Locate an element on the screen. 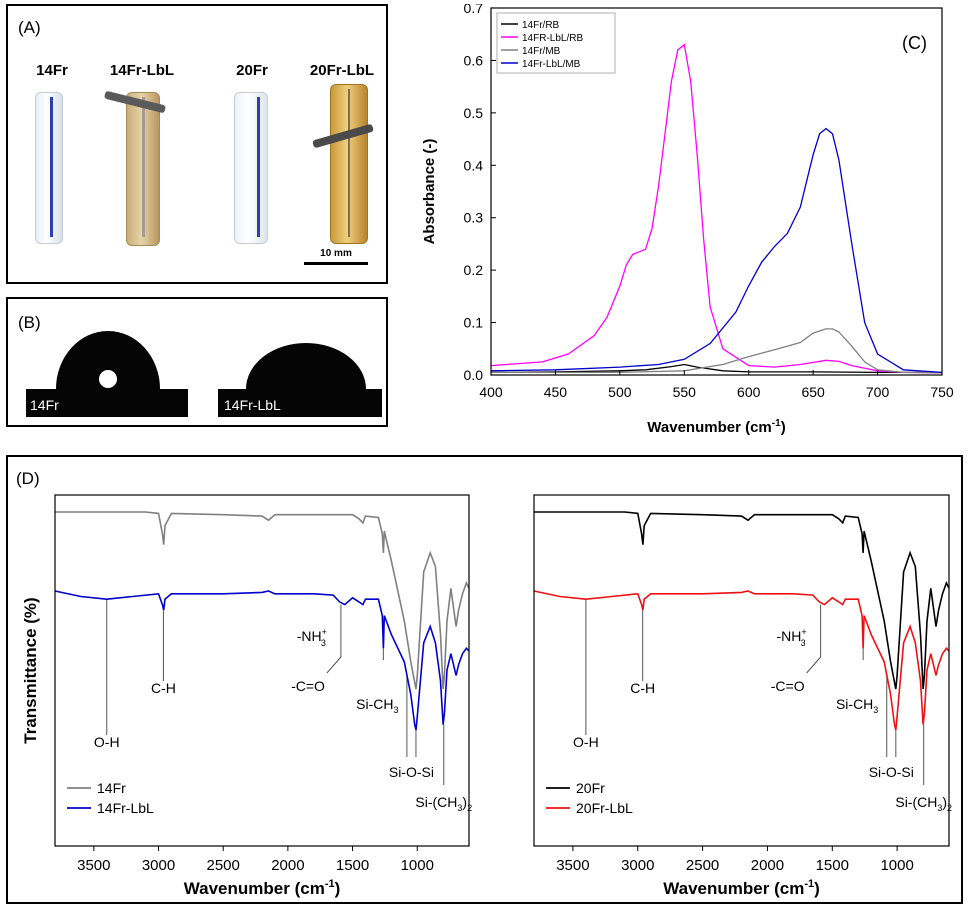 The width and height of the screenshot is (969, 909). droplet-images is located at coordinates (204, 374).